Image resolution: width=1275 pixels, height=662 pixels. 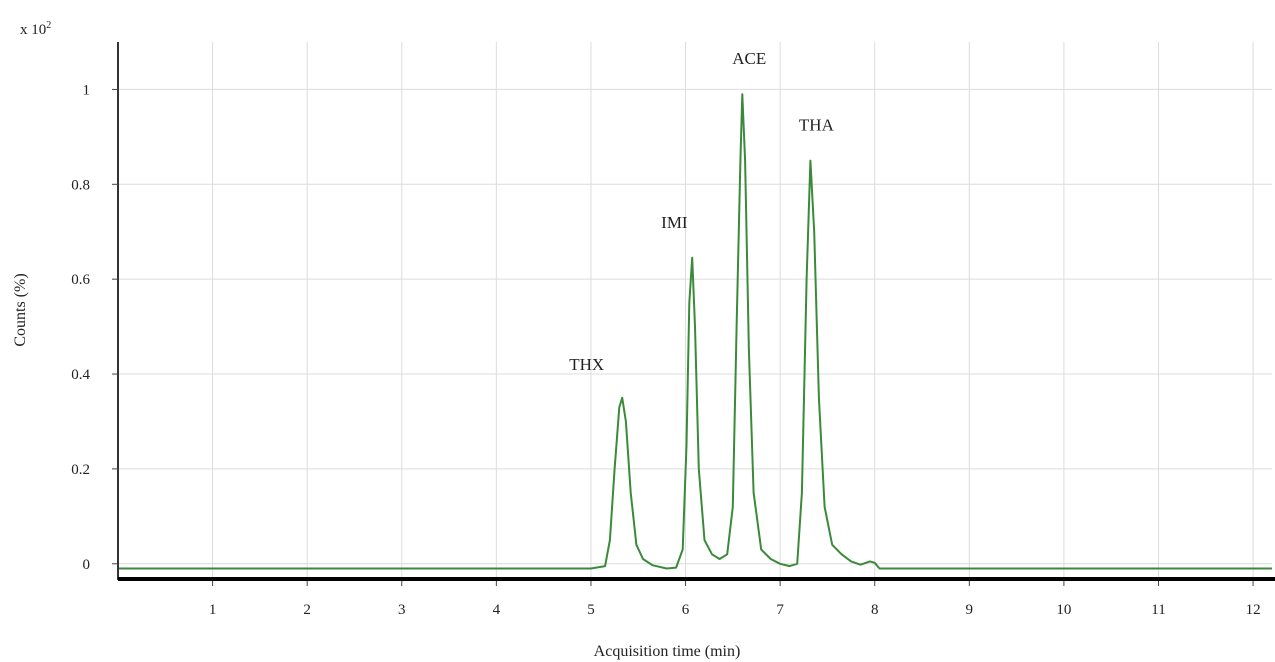 What do you see at coordinates (780, 610) in the screenshot?
I see `x-tick-label: 7` at bounding box center [780, 610].